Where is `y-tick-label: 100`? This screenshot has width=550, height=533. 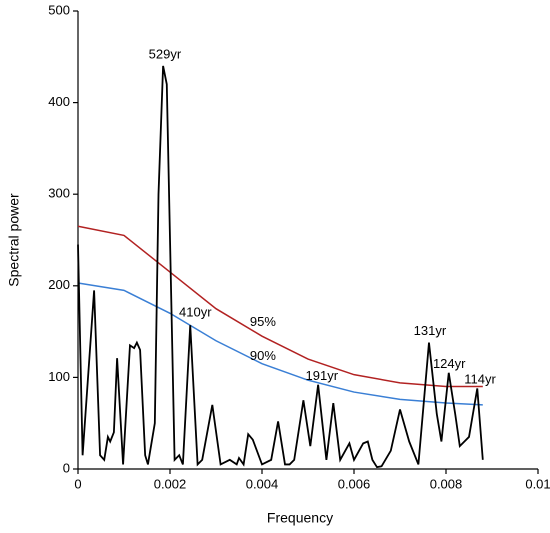
y-tick-label: 100 is located at coordinates (59, 376).